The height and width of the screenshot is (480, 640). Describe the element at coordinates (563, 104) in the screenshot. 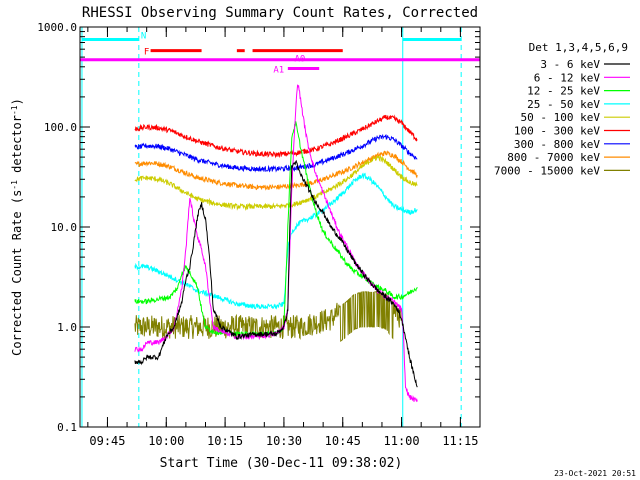

I see `legend-entry-label: 25 - 50 keV` at that location.